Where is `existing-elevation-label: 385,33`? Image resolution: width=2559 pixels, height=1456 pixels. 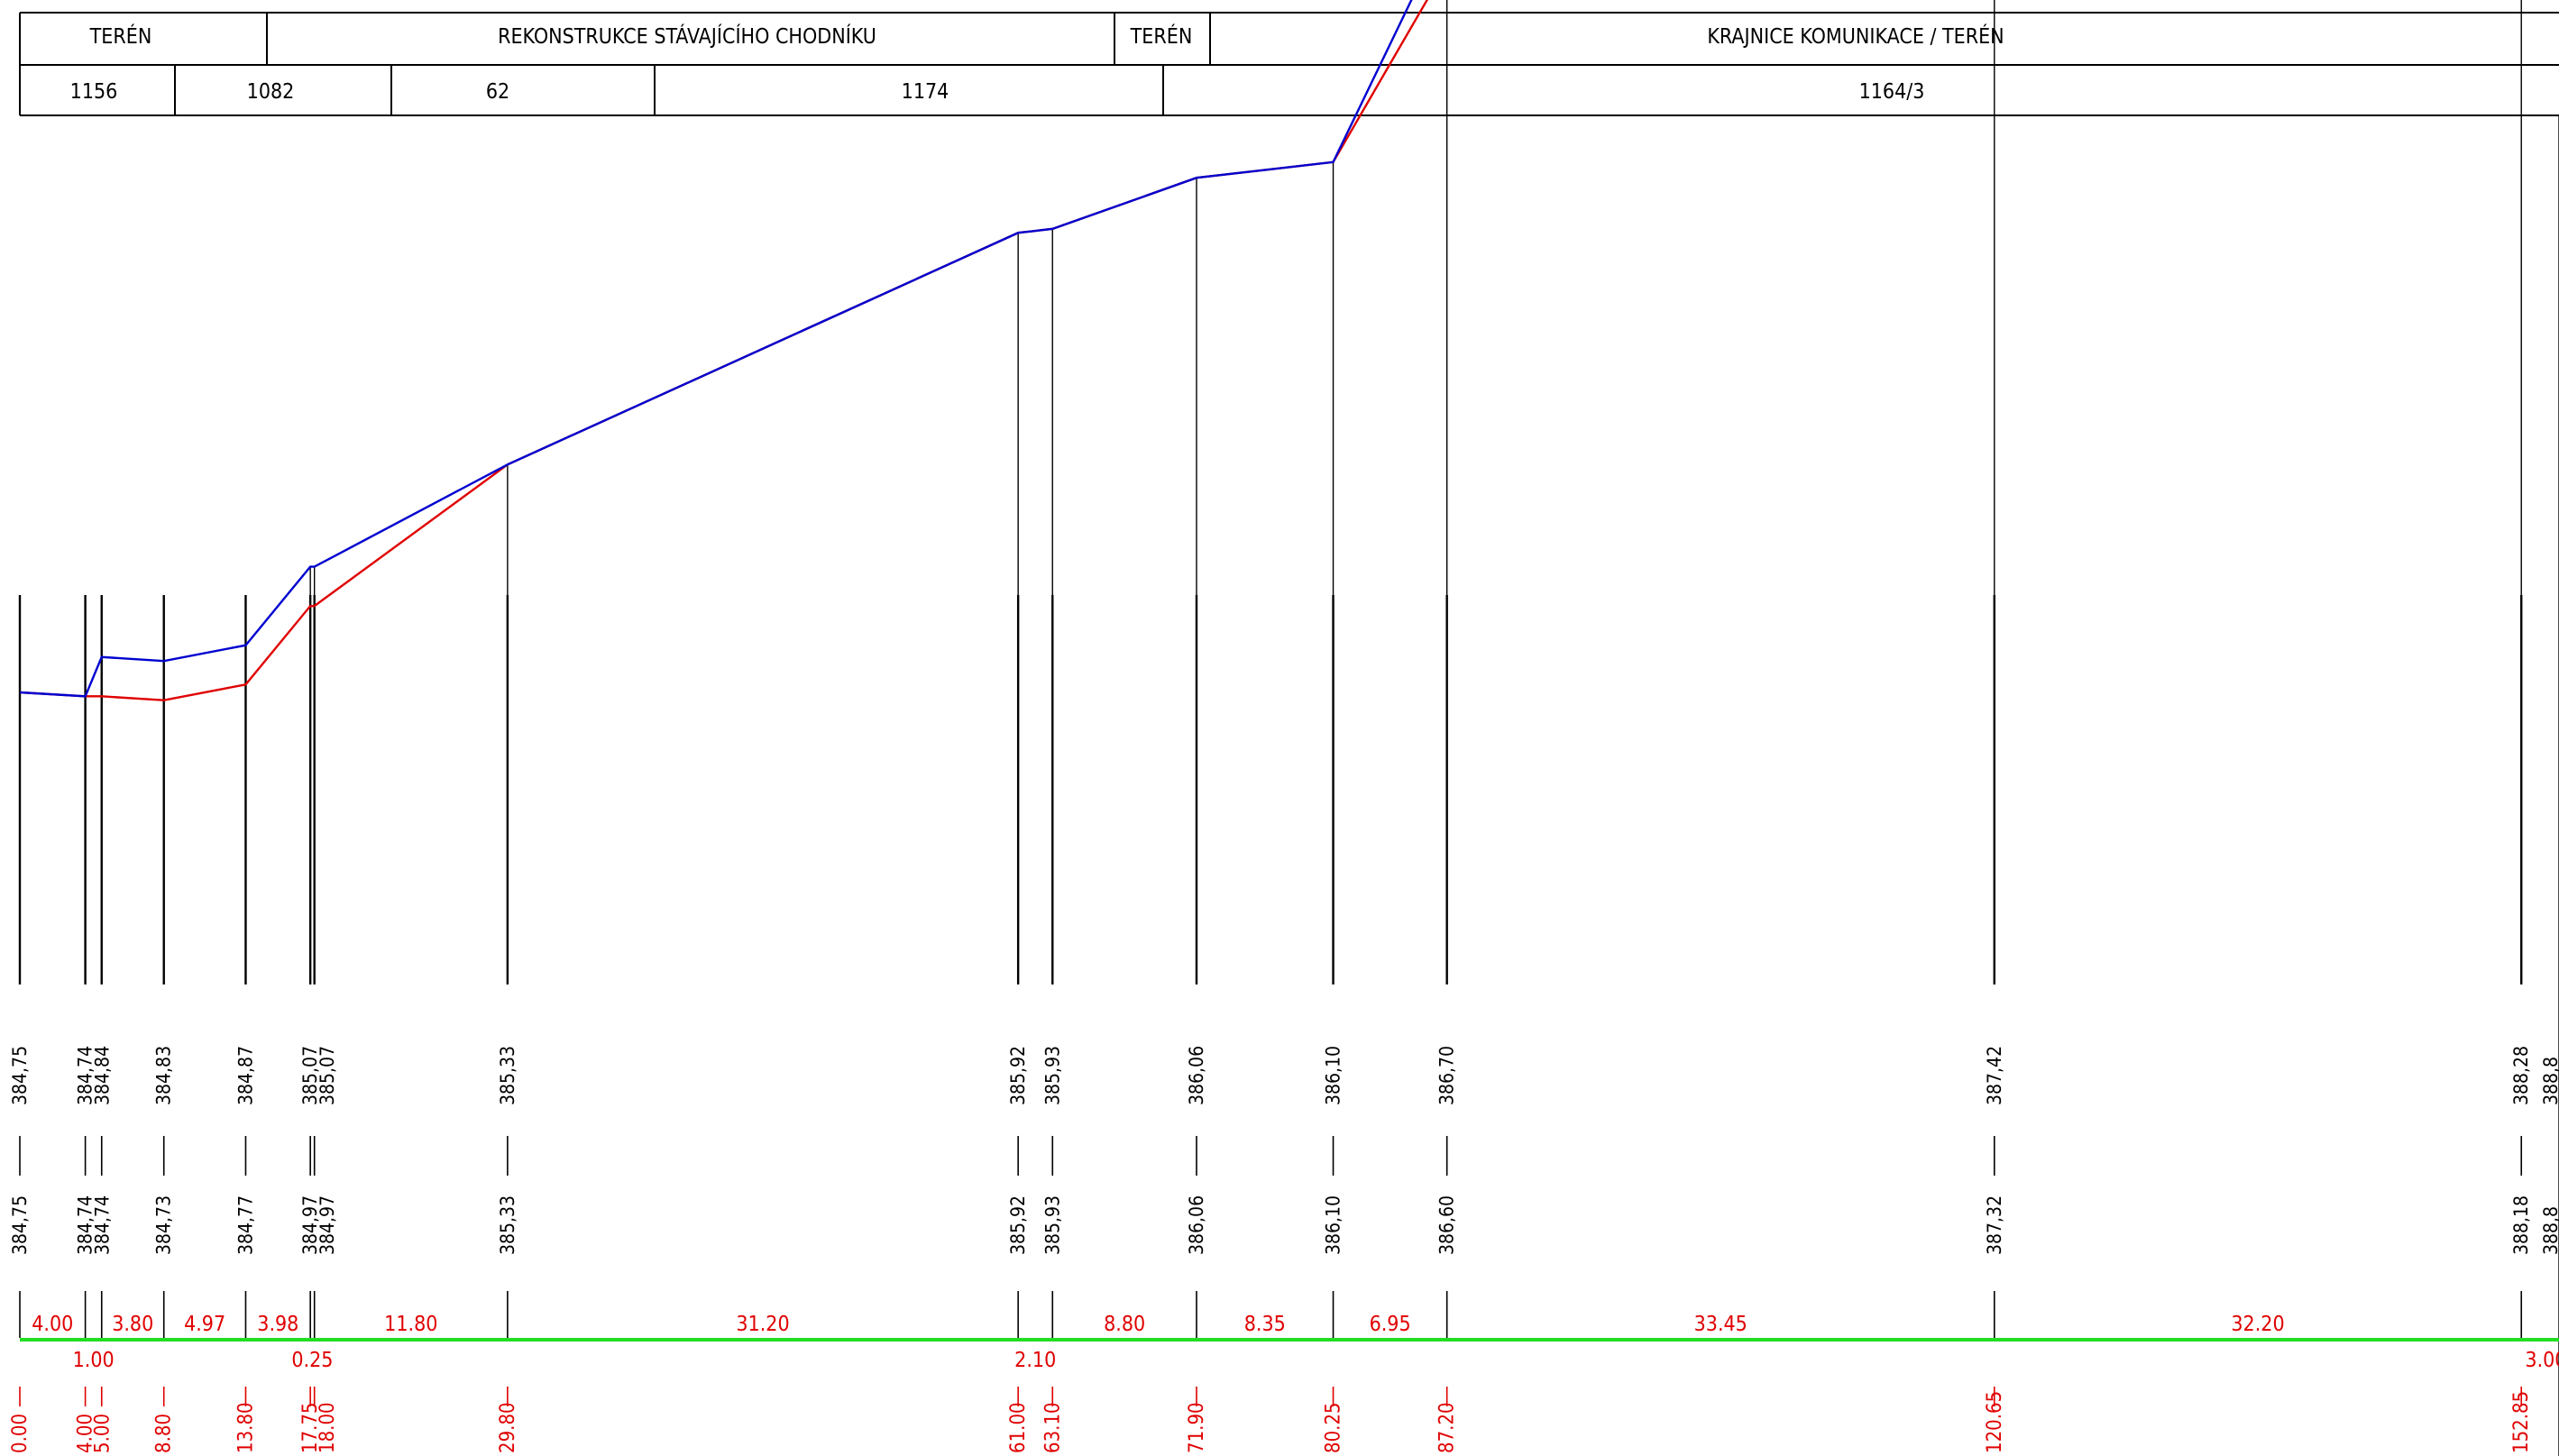 existing-elevation-label: 385,33 is located at coordinates (508, 1225).